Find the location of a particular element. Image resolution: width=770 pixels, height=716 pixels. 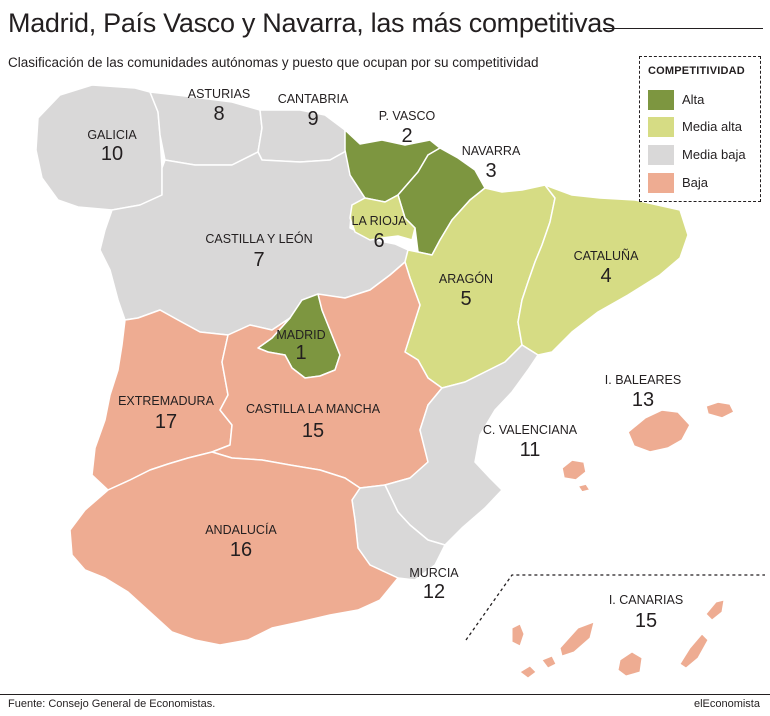

region-label-la-rioja: LA RIOJA is located at coordinates (380, 221).